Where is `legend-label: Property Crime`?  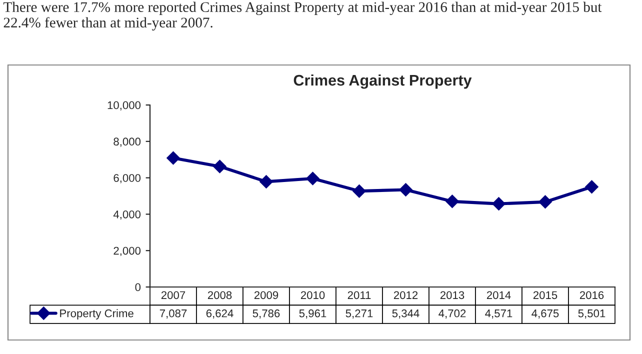 legend-label: Property Crime is located at coordinates (97, 314).